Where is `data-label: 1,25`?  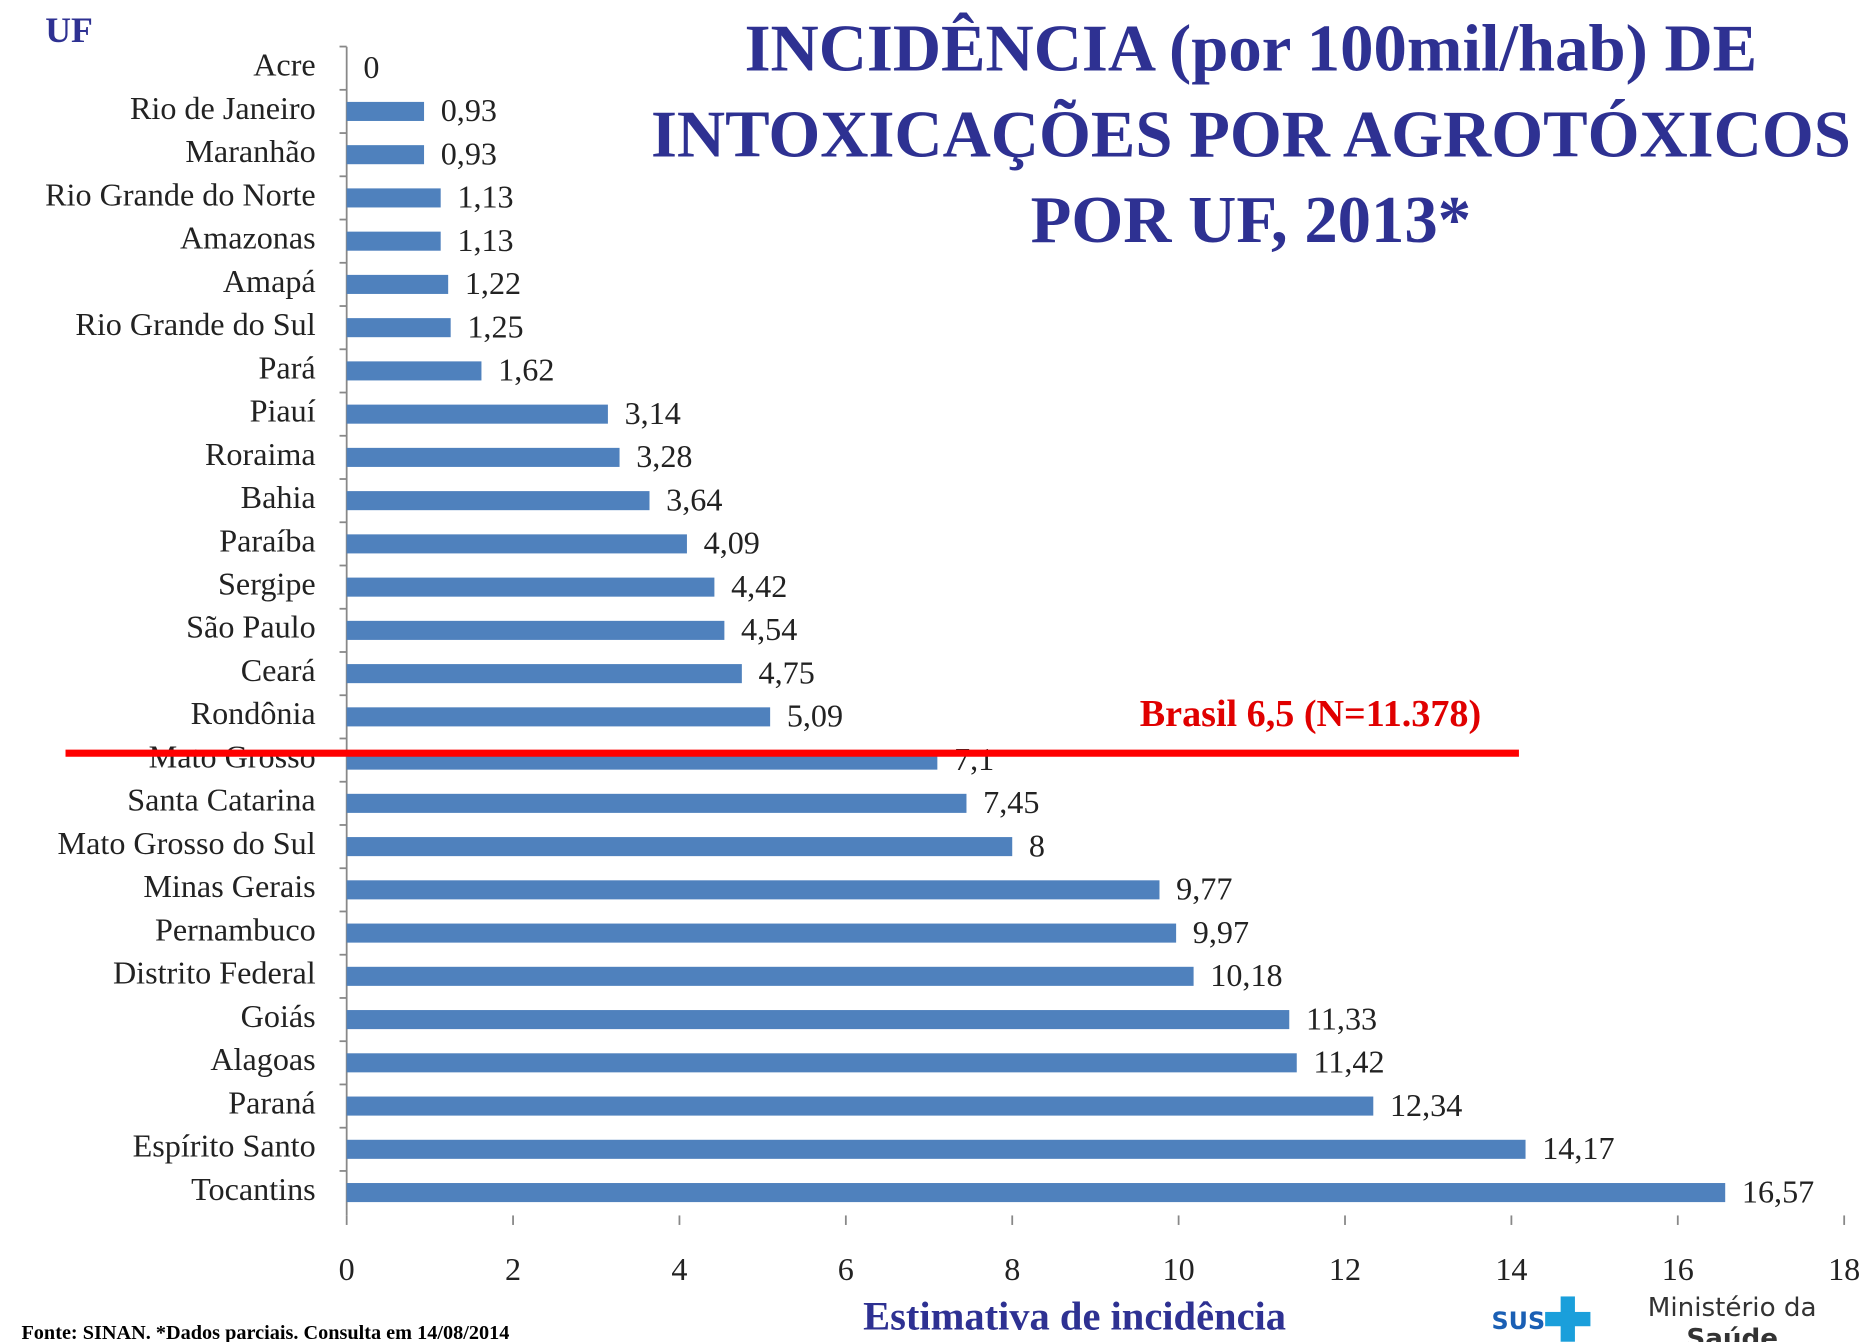 data-label: 1,25 is located at coordinates (495, 326).